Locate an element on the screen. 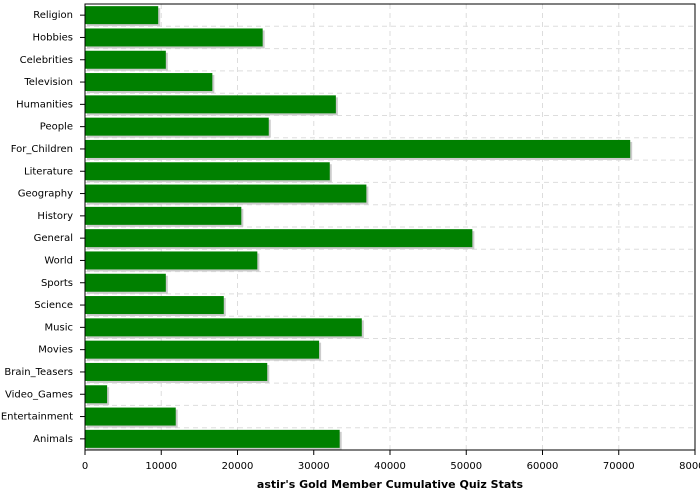  y-tick-label: Geography is located at coordinates (45, 194).